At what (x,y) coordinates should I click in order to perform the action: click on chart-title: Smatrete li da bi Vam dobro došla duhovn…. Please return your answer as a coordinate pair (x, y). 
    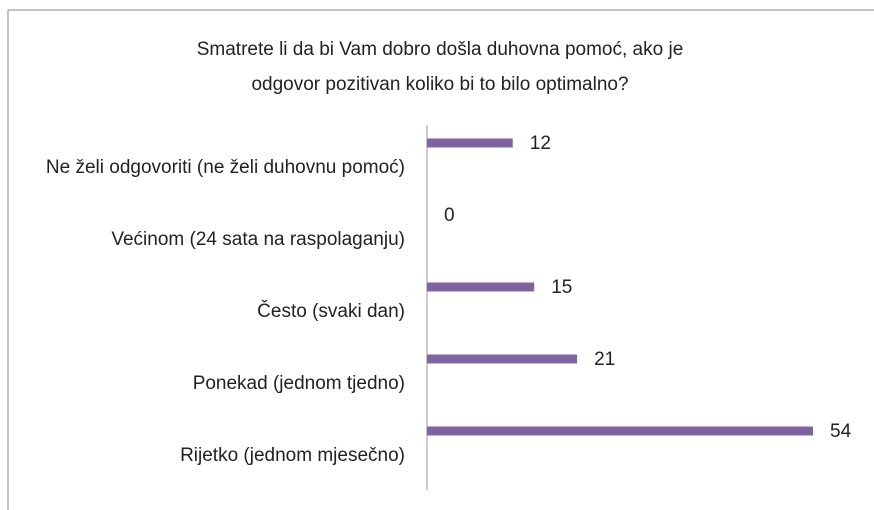
    Looking at the image, I should click on (440, 49).